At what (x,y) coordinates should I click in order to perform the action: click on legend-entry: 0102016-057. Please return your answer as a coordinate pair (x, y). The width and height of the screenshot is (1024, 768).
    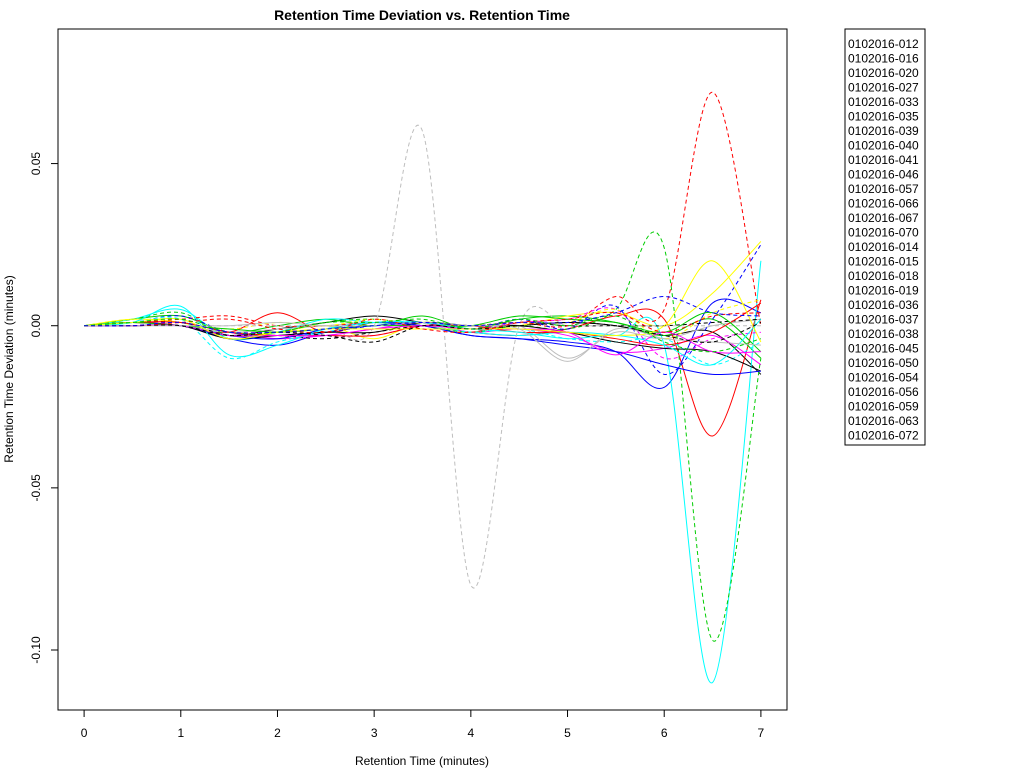
    Looking at the image, I should click on (883, 189).